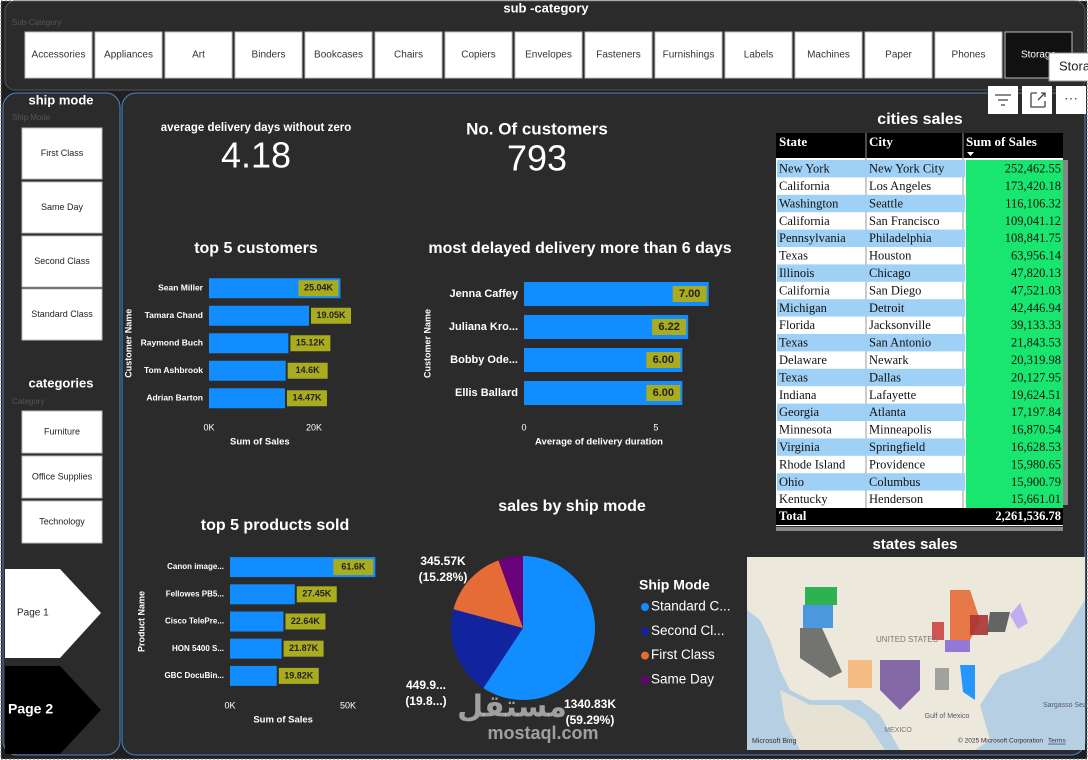 The height and width of the screenshot is (760, 1088). Describe the element at coordinates (1036, 343) in the screenshot. I see `table-cell: 21,843.53` at that location.